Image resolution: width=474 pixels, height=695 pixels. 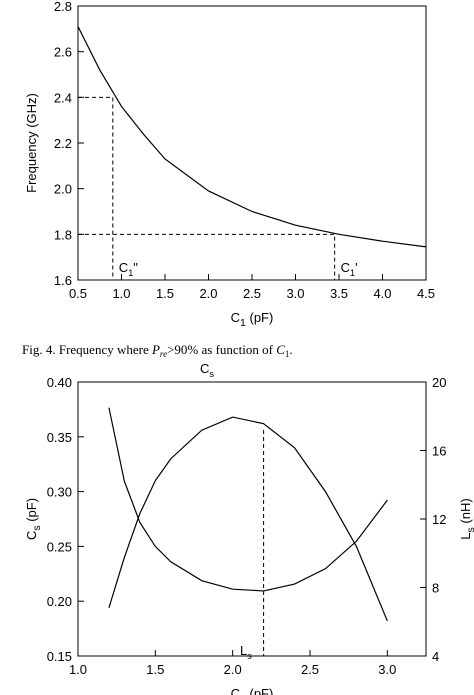 I want to click on y-tick-label: 0.40, so click(x=59, y=382).